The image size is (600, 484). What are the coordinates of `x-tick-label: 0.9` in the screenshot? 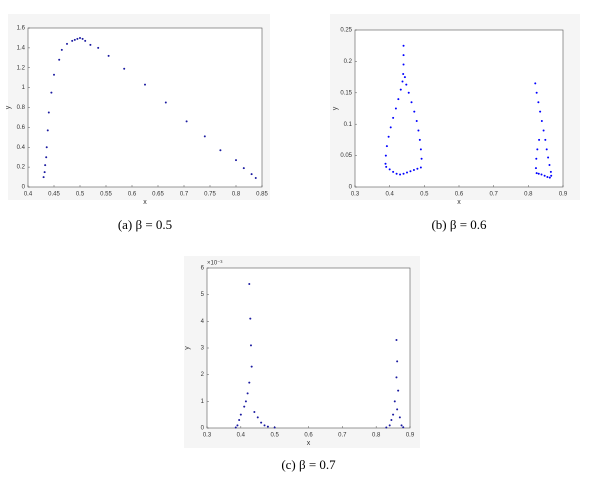 It's located at (410, 436).